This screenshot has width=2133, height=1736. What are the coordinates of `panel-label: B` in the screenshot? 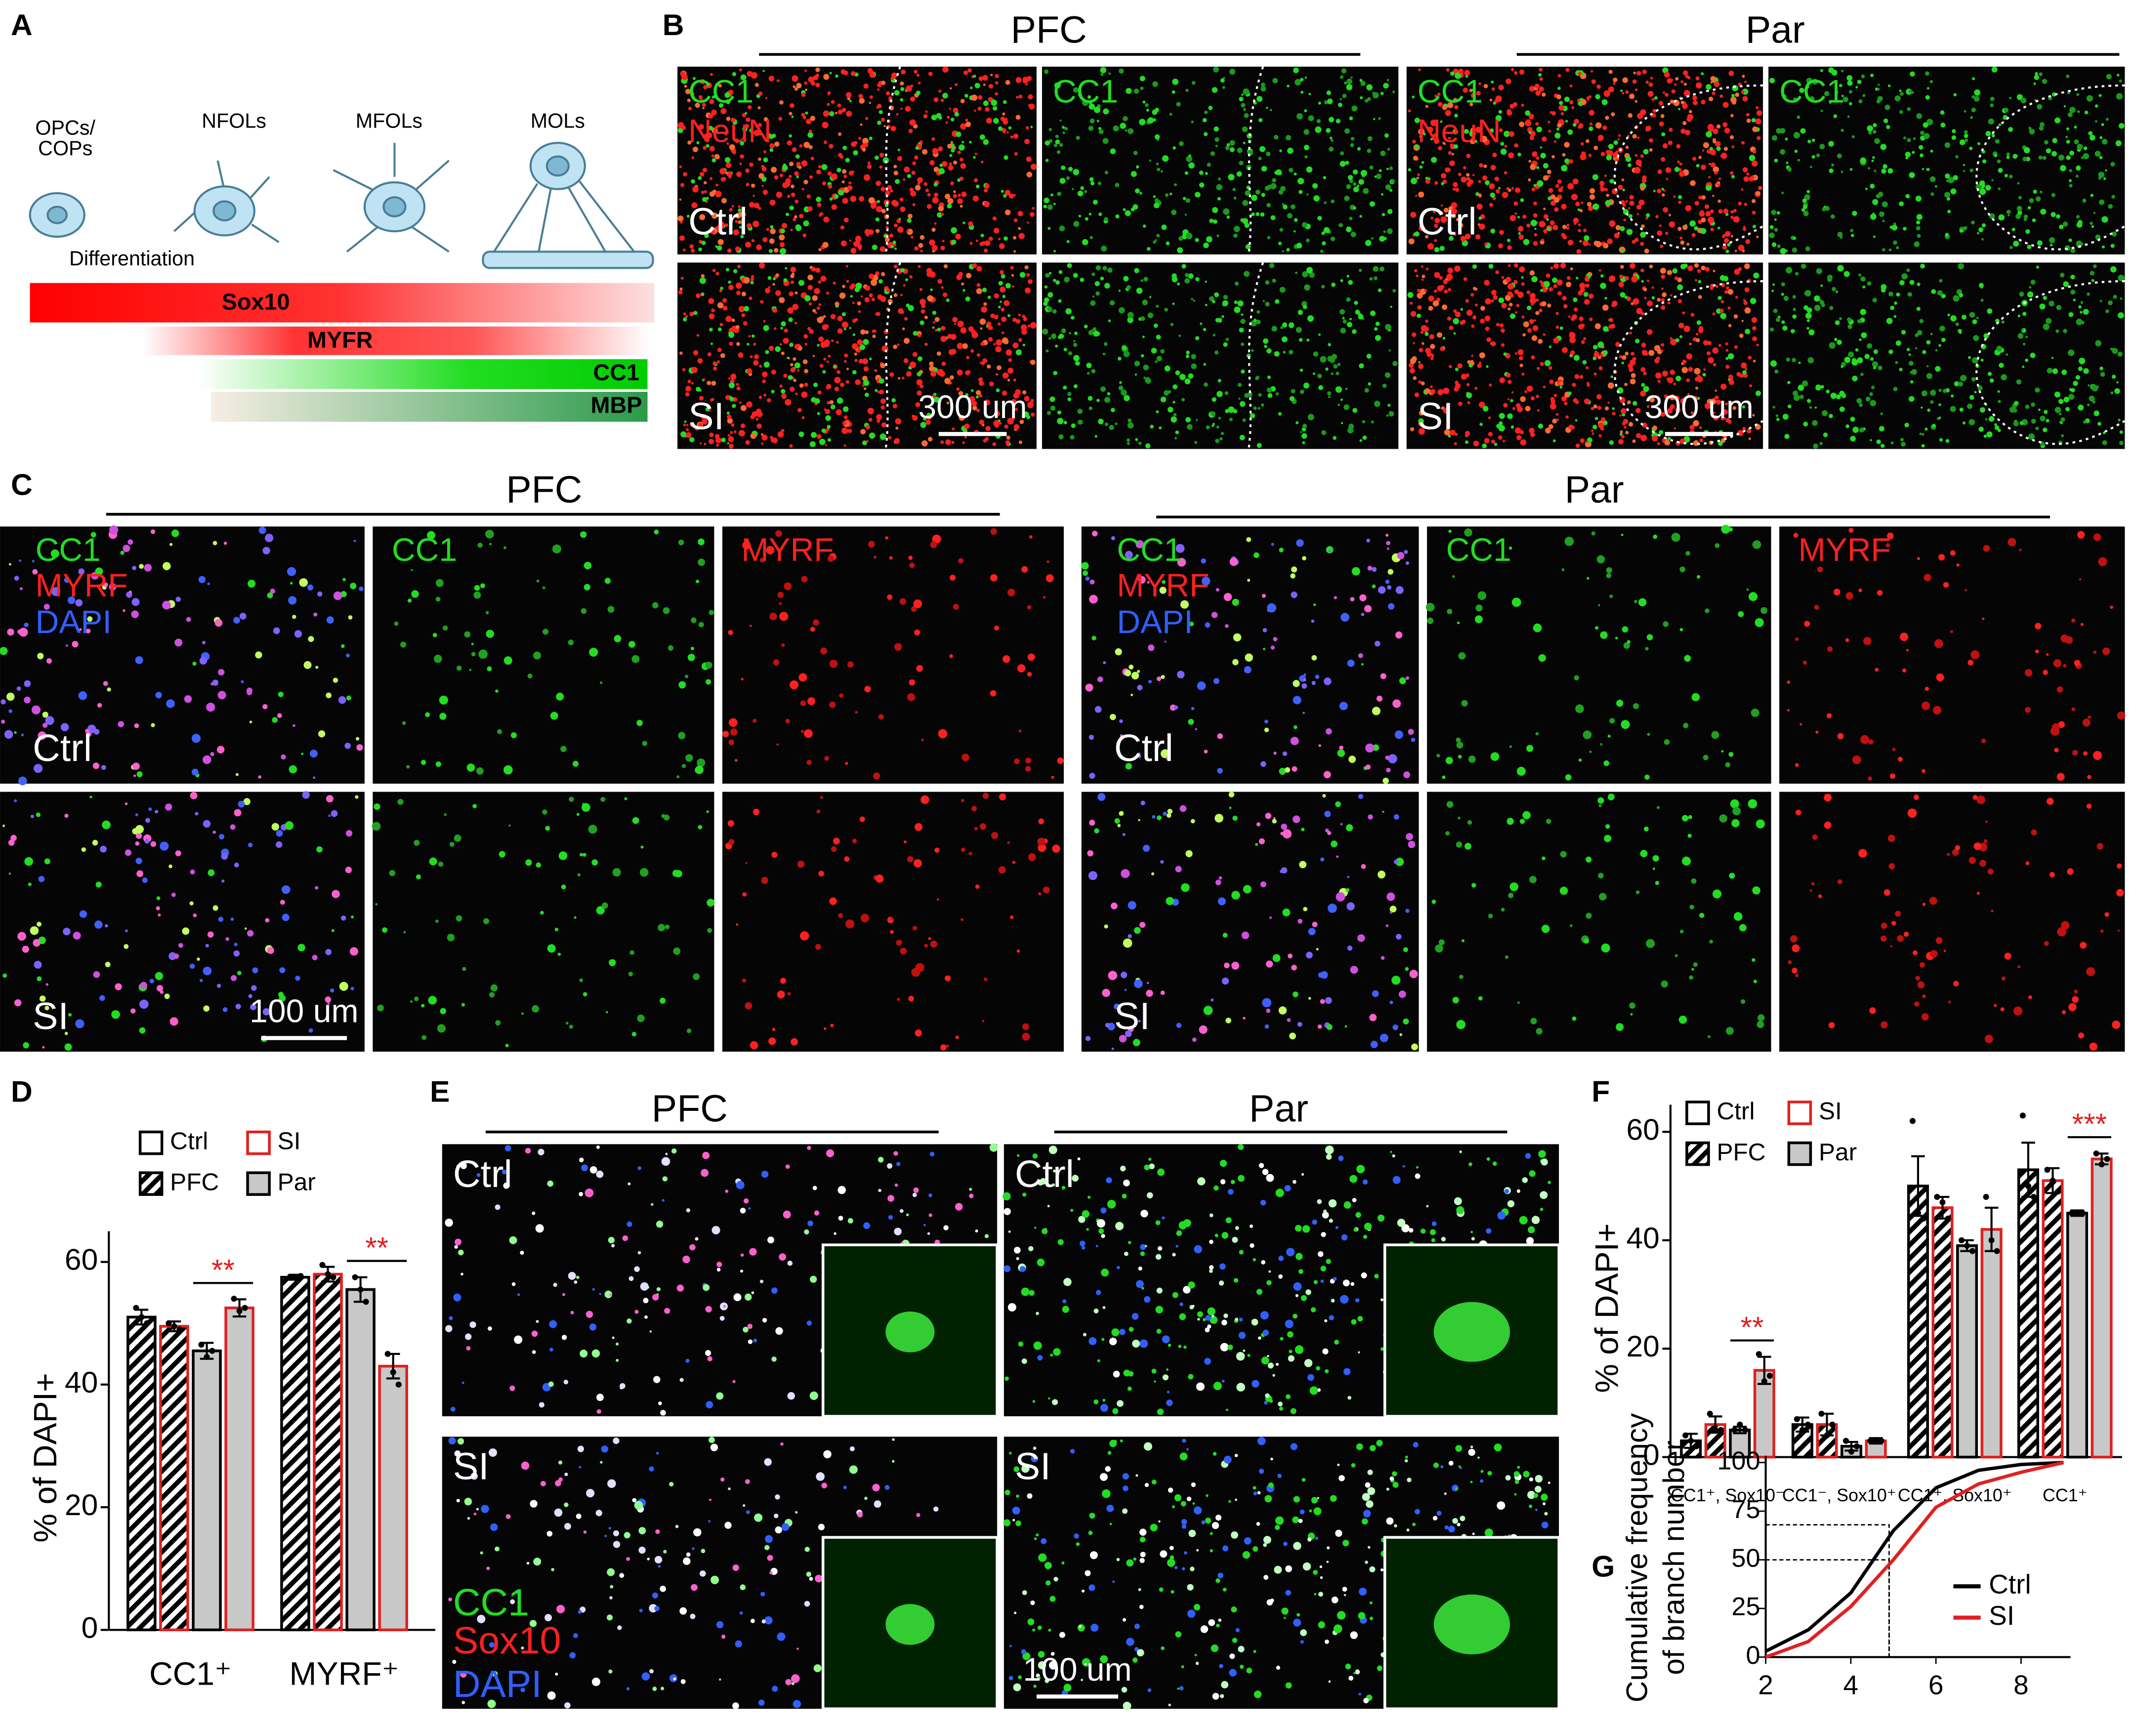 It's located at (673, 25).